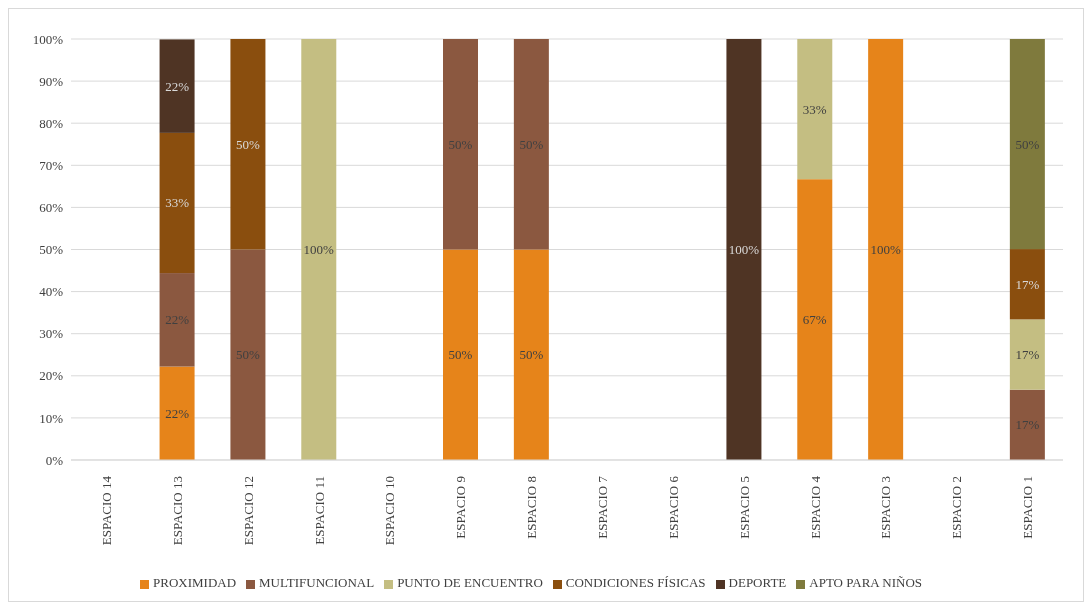  I want to click on legend-label: APTO PARA NIÑOS, so click(865, 582).